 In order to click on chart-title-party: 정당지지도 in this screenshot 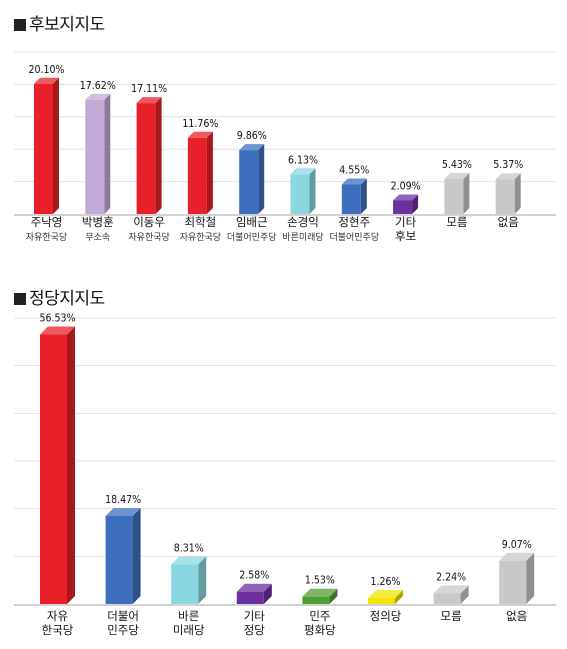, I will do `click(59, 296)`.